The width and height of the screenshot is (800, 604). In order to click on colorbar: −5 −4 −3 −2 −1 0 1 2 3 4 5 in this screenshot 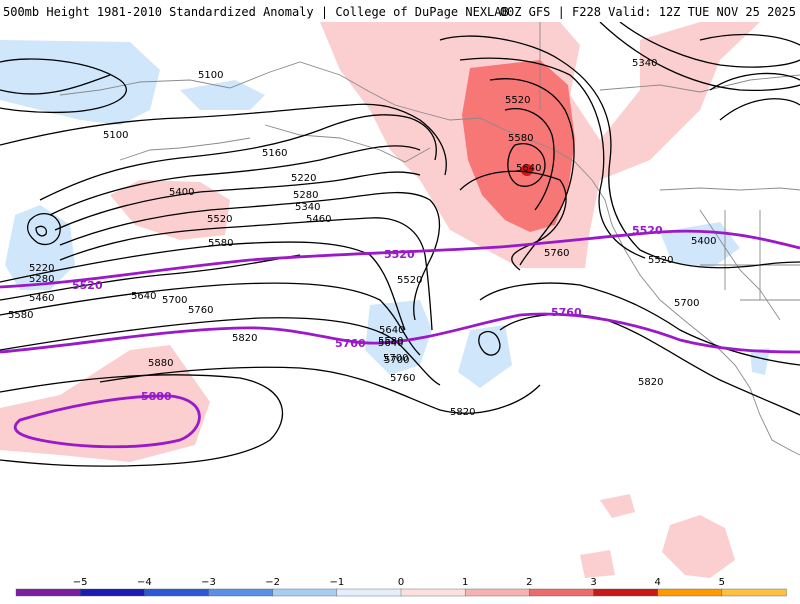, I will do `click(400, 587)`.